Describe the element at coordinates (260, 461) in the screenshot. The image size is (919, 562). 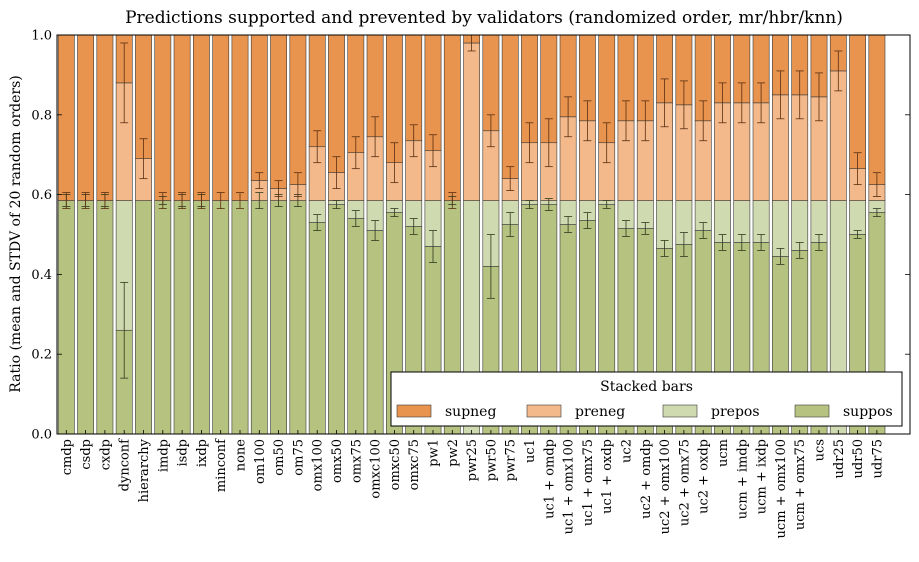
I see `x-tick-label: om100` at that location.